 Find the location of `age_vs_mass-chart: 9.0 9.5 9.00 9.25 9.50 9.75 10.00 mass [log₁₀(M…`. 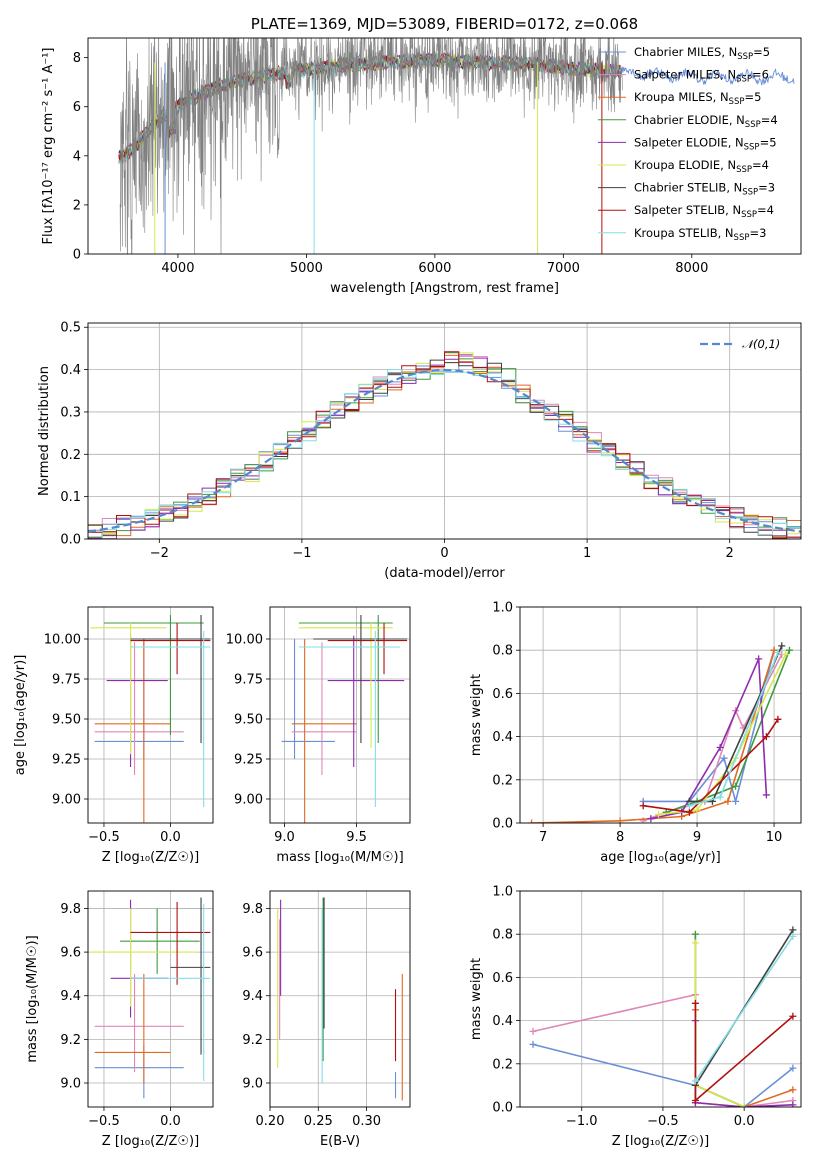

age_vs_mass-chart: 9.0 9.5 9.00 9.25 9.50 9.75 10.00 mass [log₁₀(M… is located at coordinates (318, 735).